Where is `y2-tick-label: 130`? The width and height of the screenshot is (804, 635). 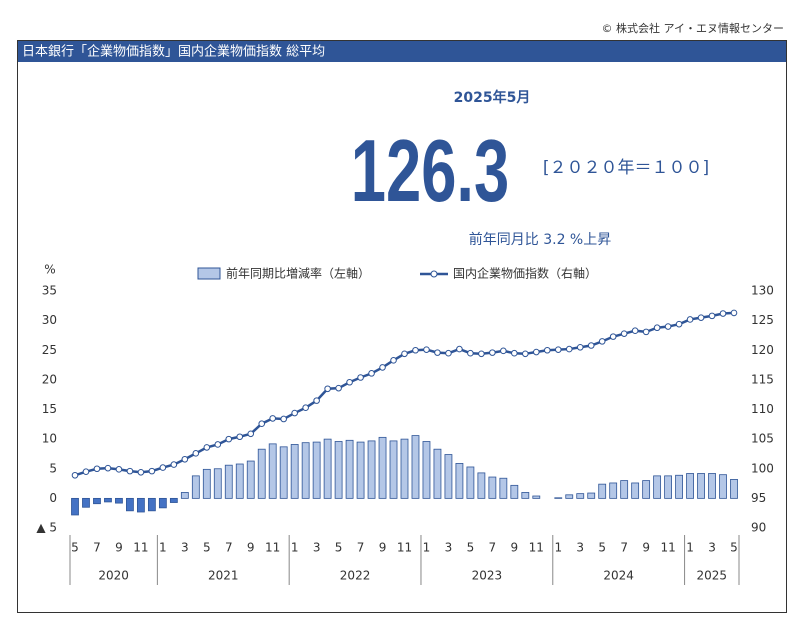
y2-tick-label: 130 is located at coordinates (762, 291).